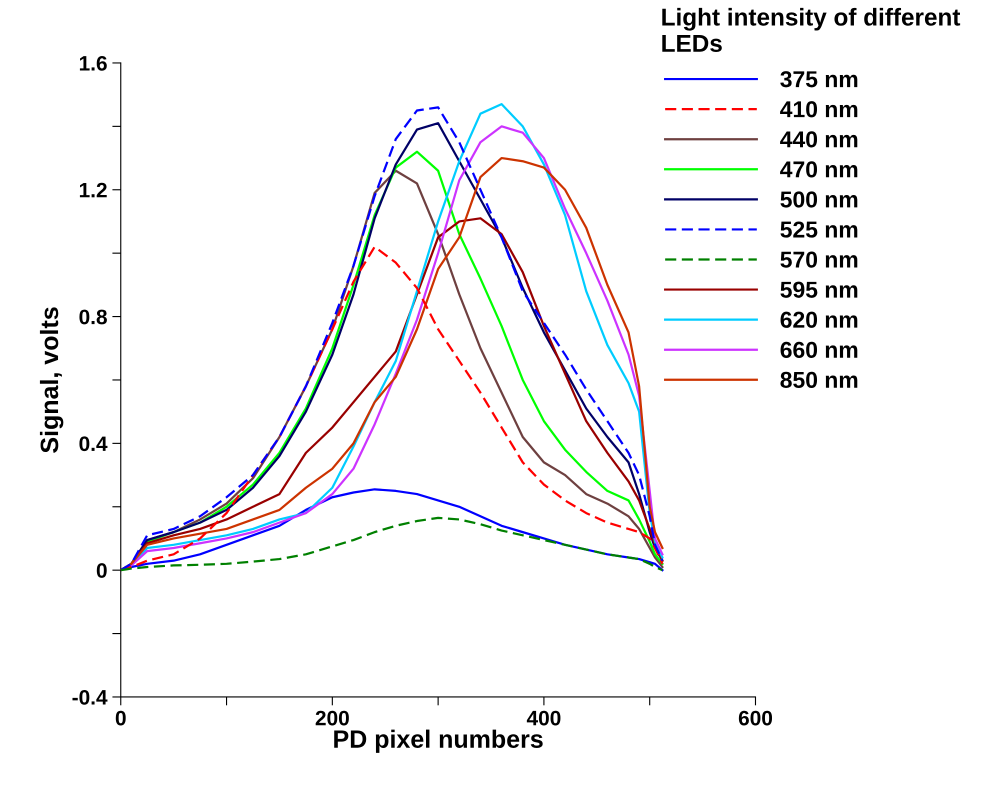 The image size is (998, 787). What do you see at coordinates (93, 63) in the screenshot?
I see `y-tick-label: 1.6` at bounding box center [93, 63].